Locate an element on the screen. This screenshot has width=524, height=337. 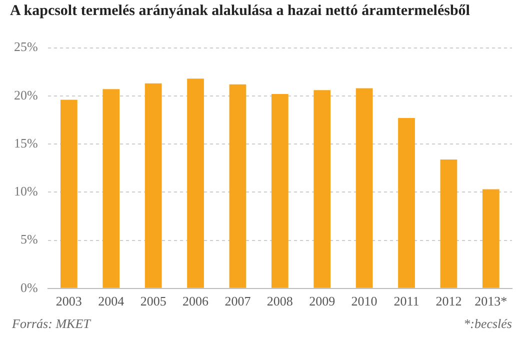
y-tick-label: 15% is located at coordinates (26, 142).